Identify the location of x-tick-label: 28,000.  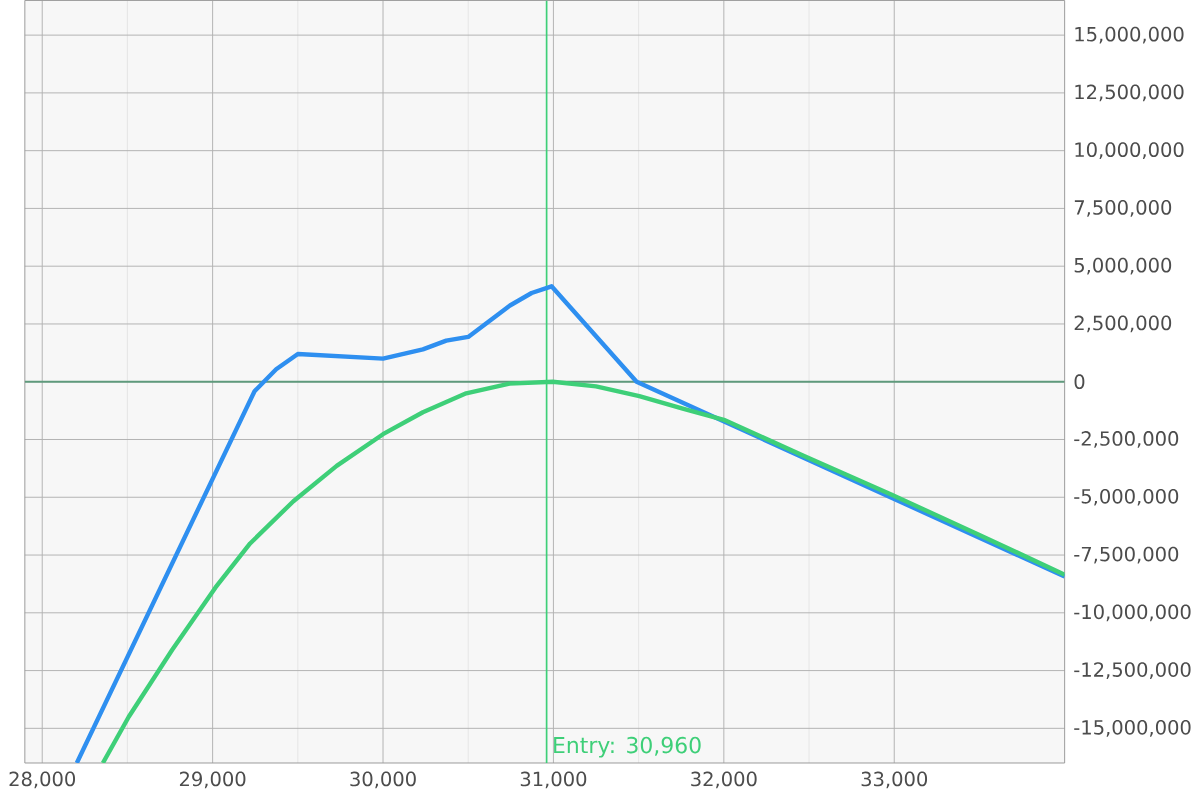
(42, 780).